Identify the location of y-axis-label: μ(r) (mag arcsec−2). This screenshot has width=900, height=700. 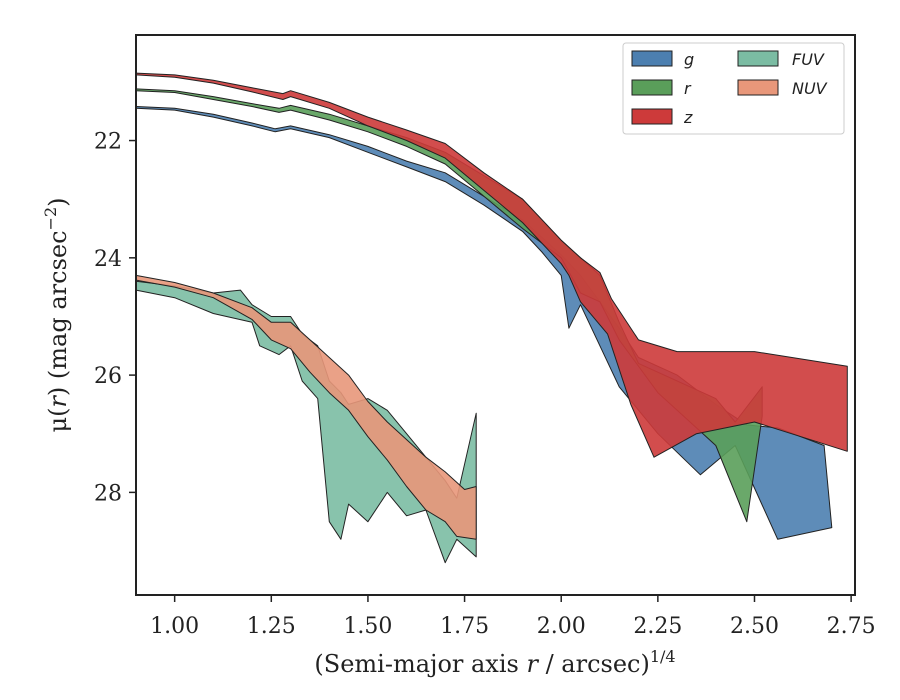
(56, 314).